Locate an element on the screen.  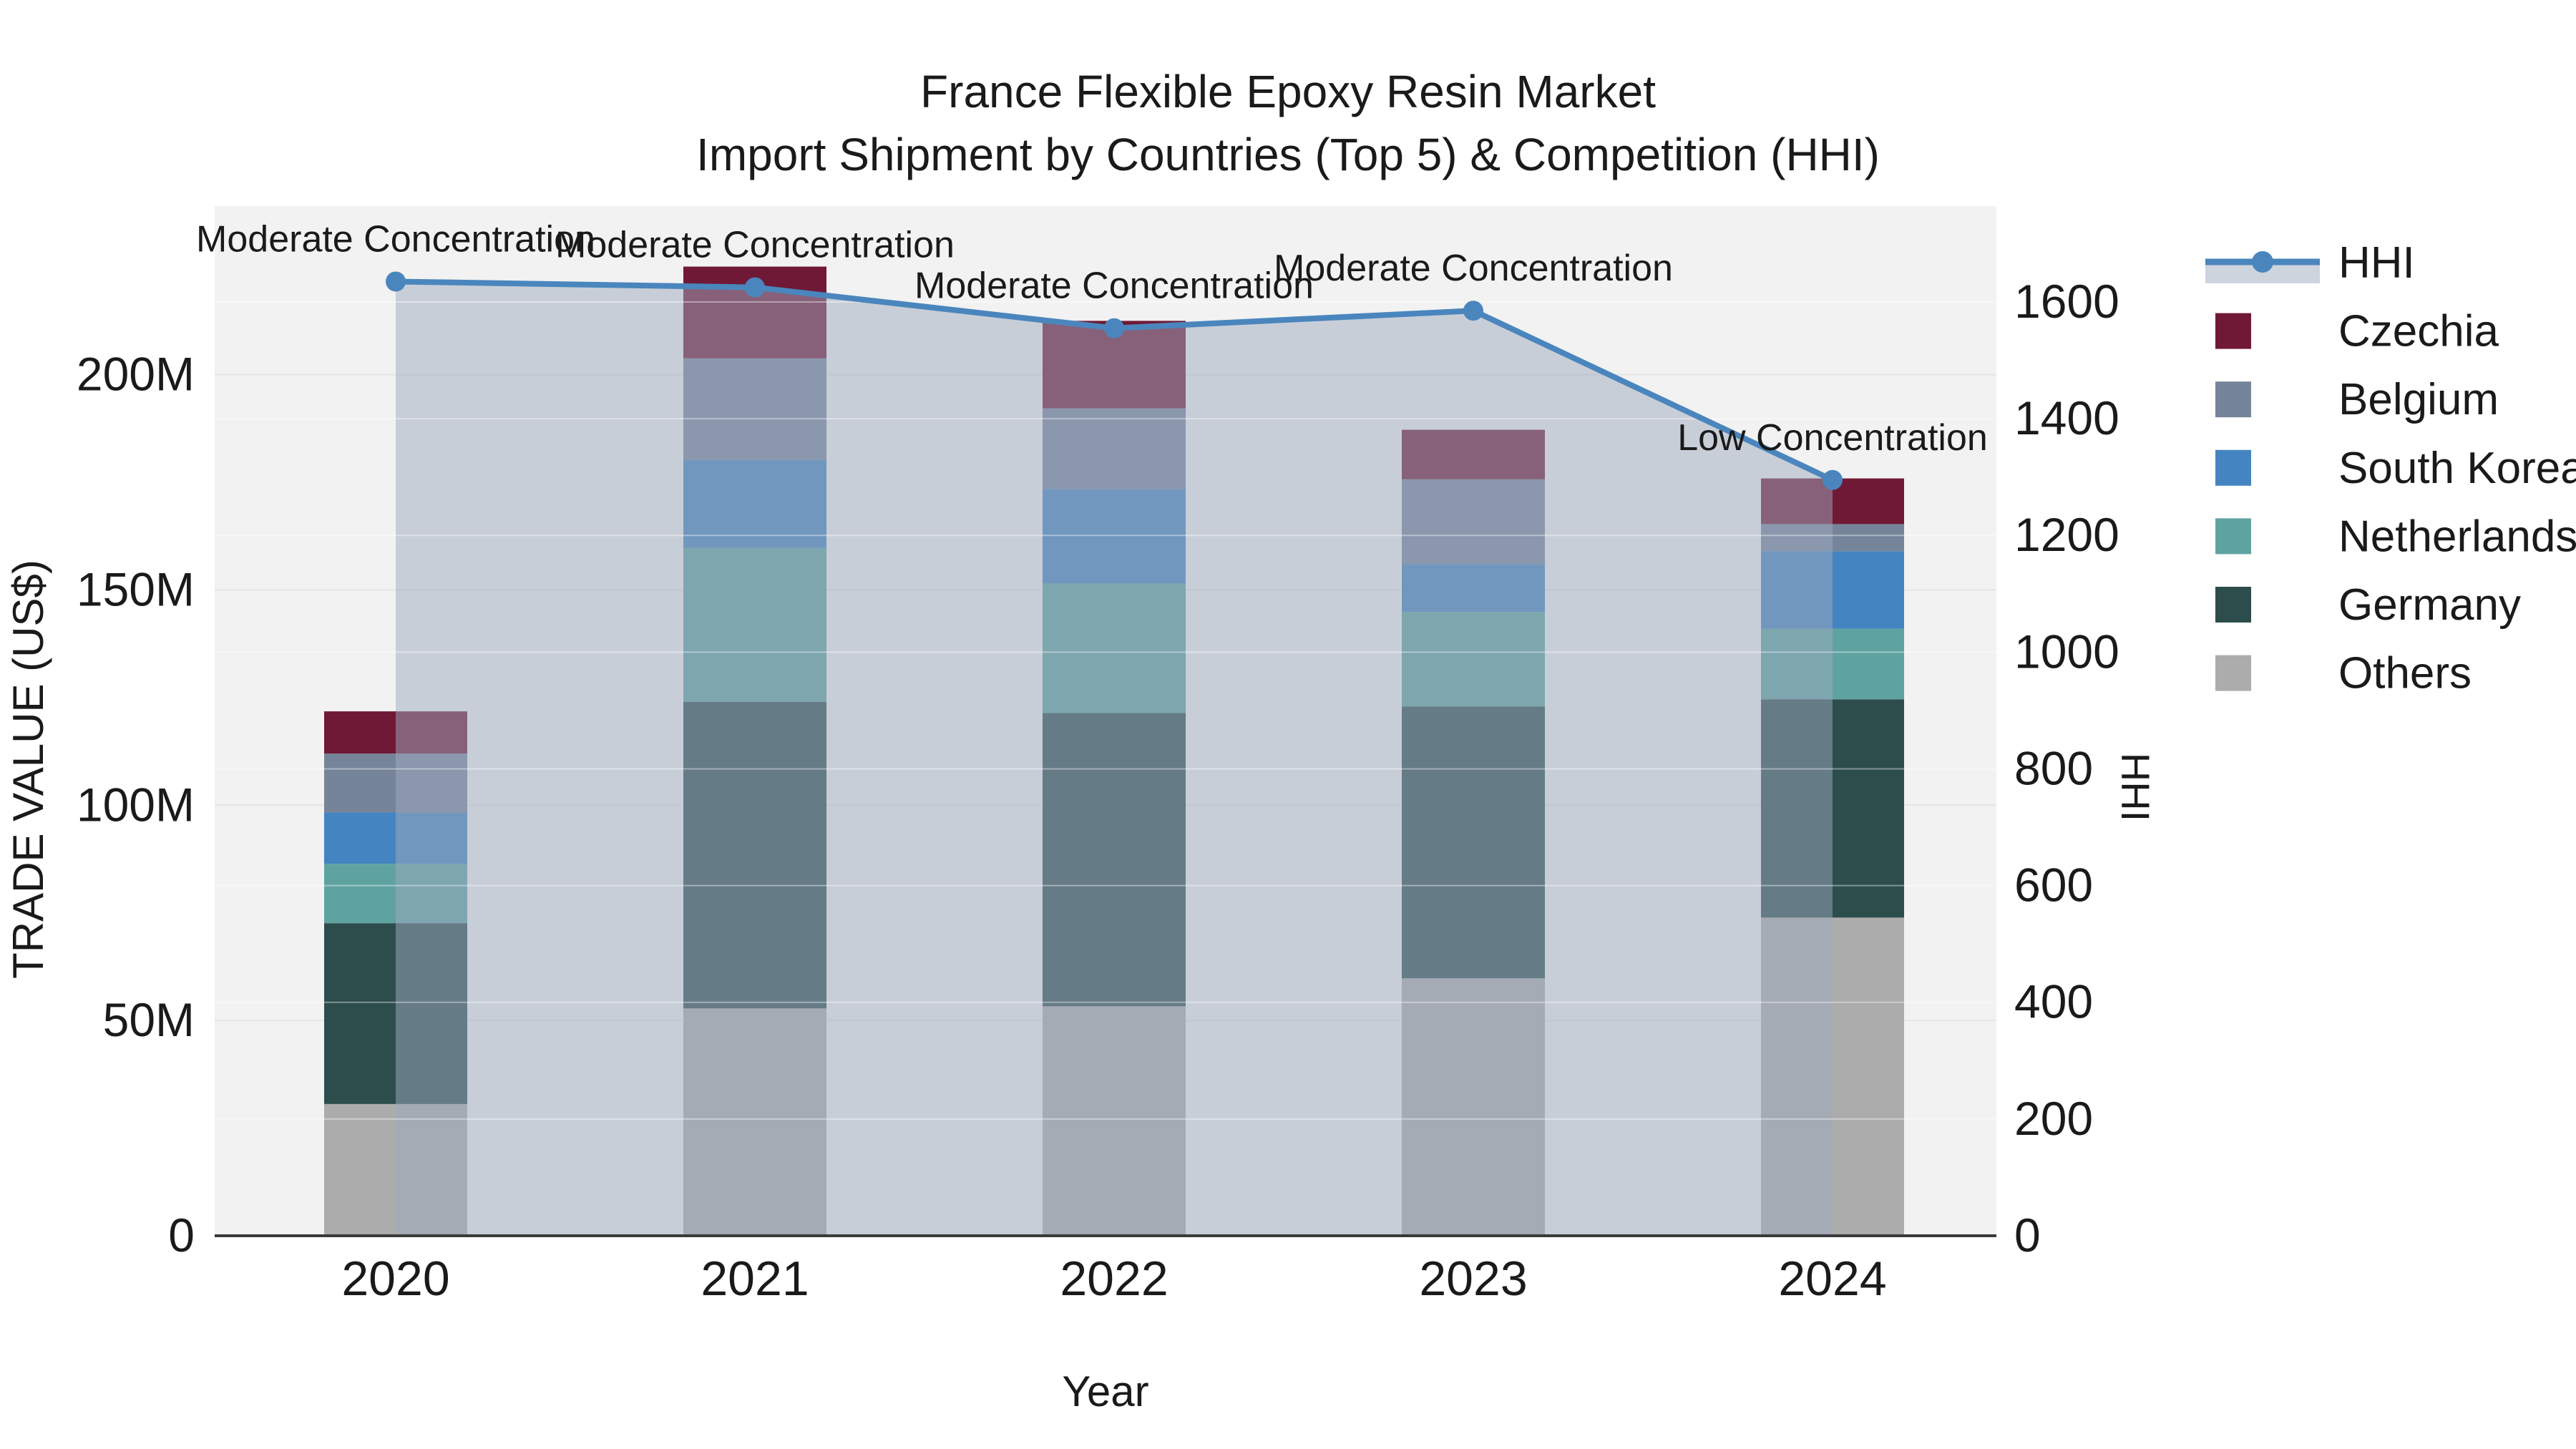
legend-label: South Korea is located at coordinates (2457, 468).